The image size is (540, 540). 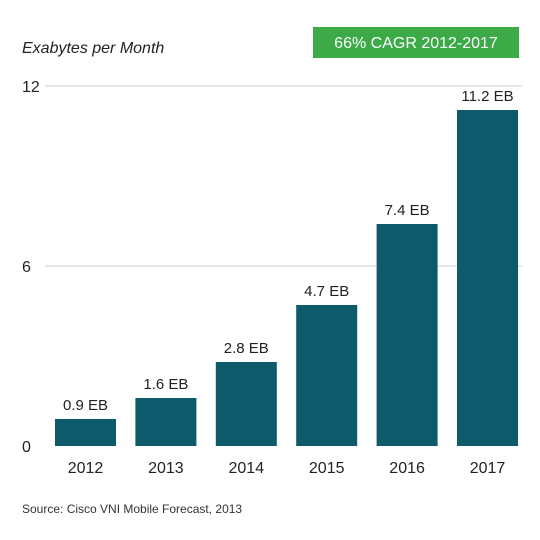 I want to click on data-label-2014: 2.8 EB, so click(x=246, y=348).